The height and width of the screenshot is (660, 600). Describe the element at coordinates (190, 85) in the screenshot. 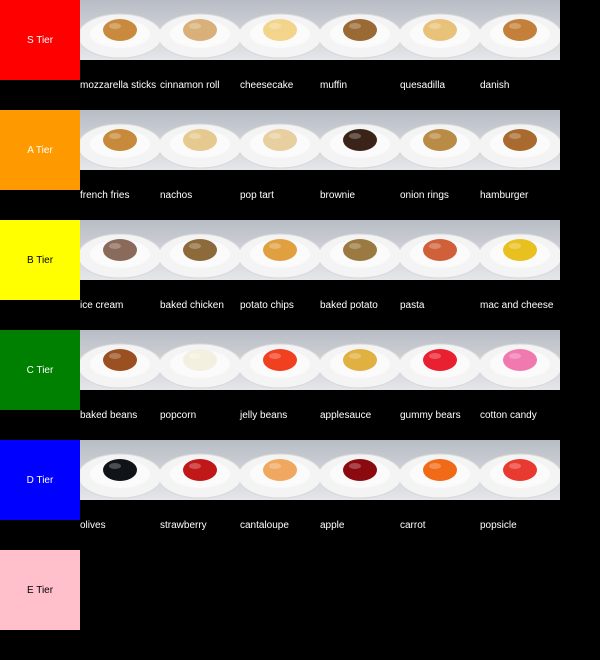

I see `food-caption: cinnamon roll` at that location.